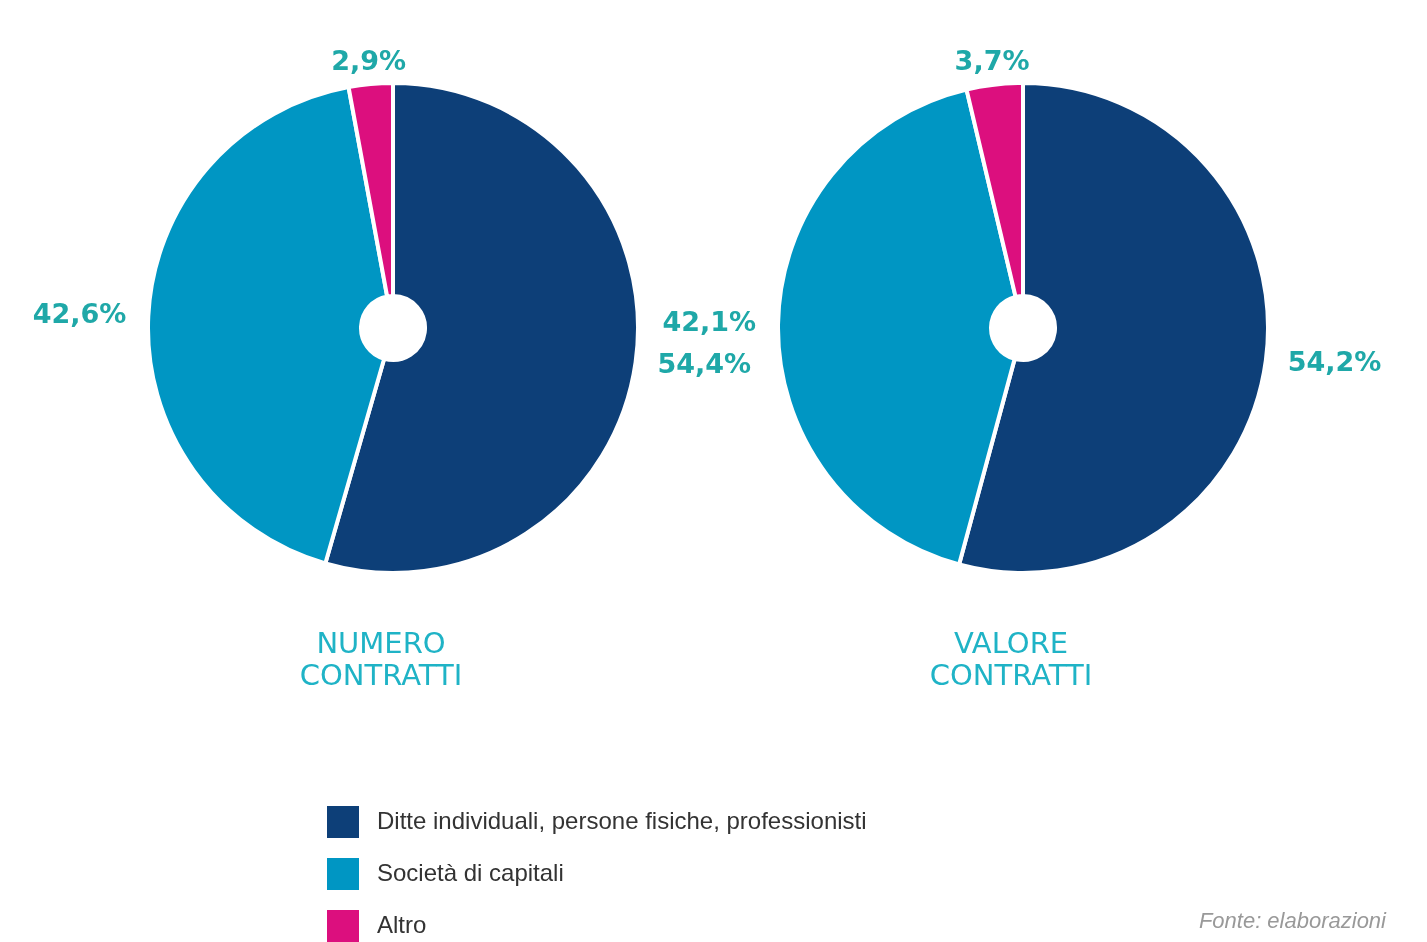 The width and height of the screenshot is (1427, 942). What do you see at coordinates (1011, 659) in the screenshot?
I see `text: VALORE CONTRATTI` at bounding box center [1011, 659].